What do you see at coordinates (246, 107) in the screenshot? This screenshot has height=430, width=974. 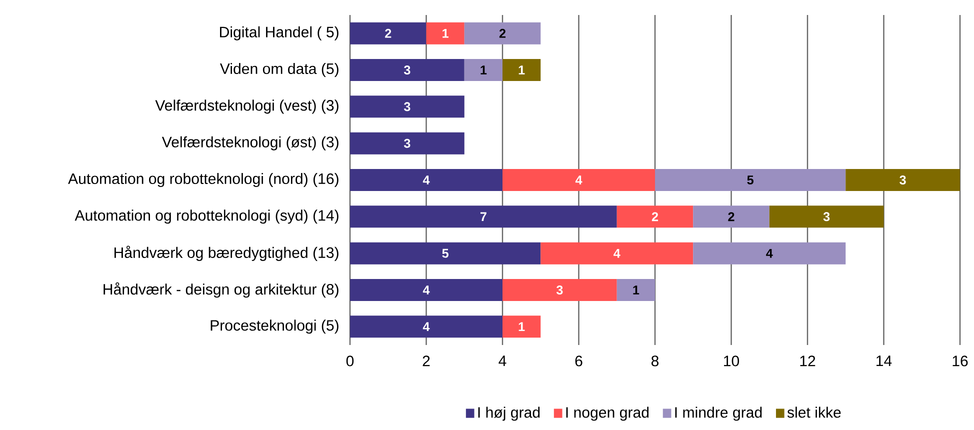 I see `y-tick-label: Velfærdsteknologi (vest) (3)` at bounding box center [246, 107].